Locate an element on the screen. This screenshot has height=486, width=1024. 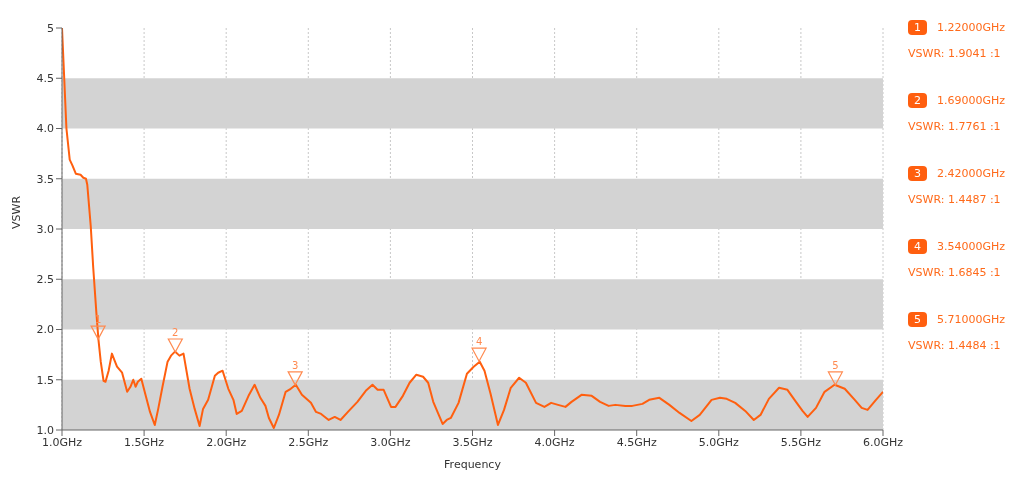
x-tick-label: 2.0GHz is located at coordinates (226, 442).